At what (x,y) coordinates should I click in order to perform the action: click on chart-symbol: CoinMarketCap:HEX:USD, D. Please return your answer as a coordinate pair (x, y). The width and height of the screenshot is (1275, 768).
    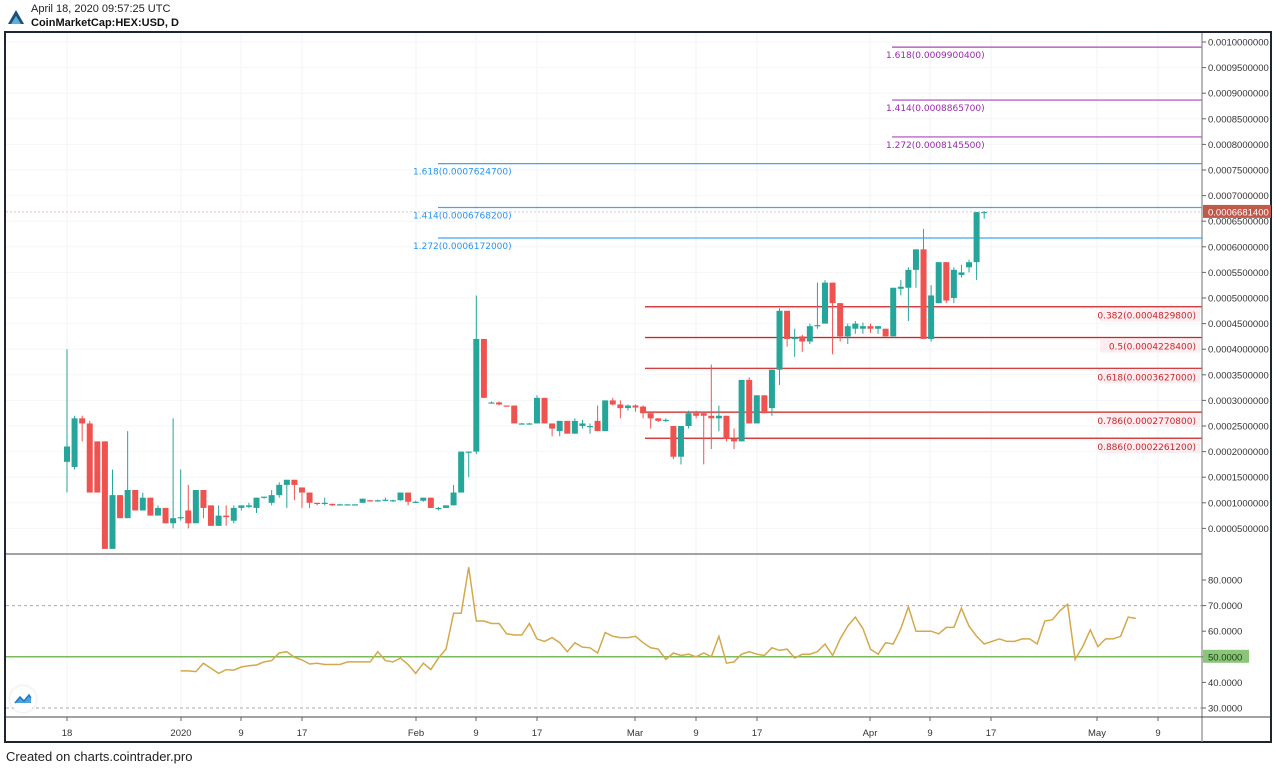
    Looking at the image, I should click on (105, 23).